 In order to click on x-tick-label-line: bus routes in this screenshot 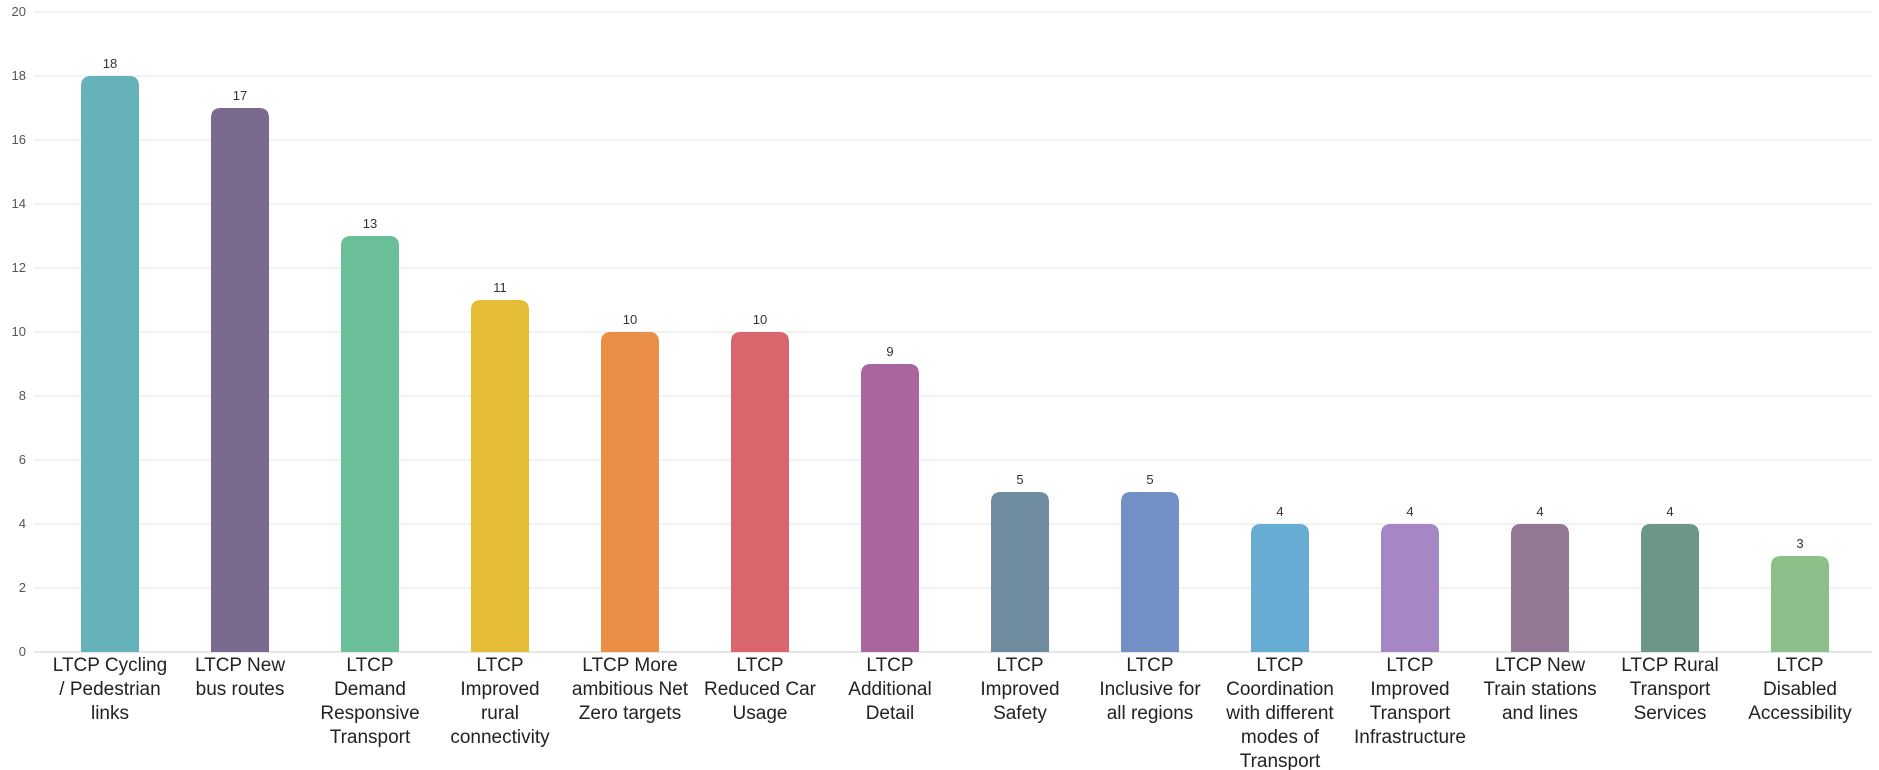, I will do `click(240, 689)`.